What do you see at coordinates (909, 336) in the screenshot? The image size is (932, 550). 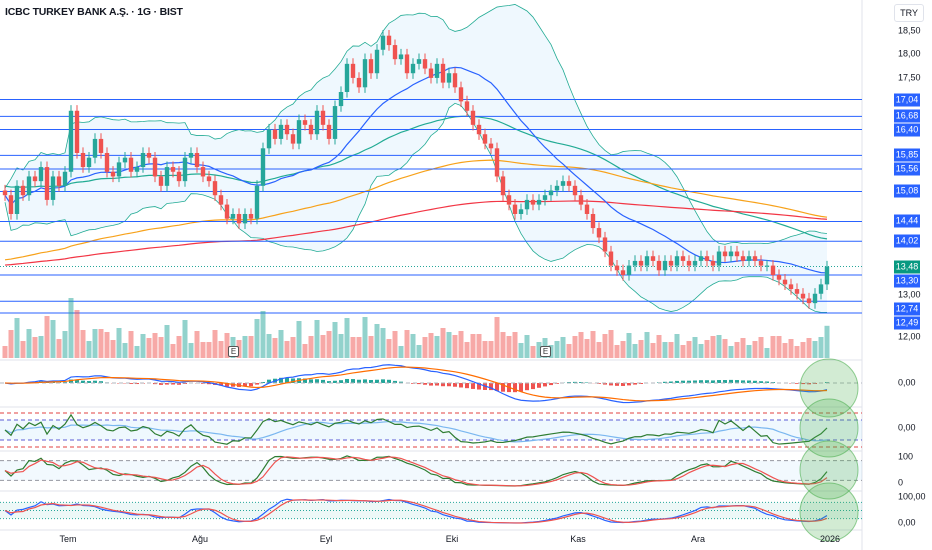 I see `price-tick: 12,00` at bounding box center [909, 336].